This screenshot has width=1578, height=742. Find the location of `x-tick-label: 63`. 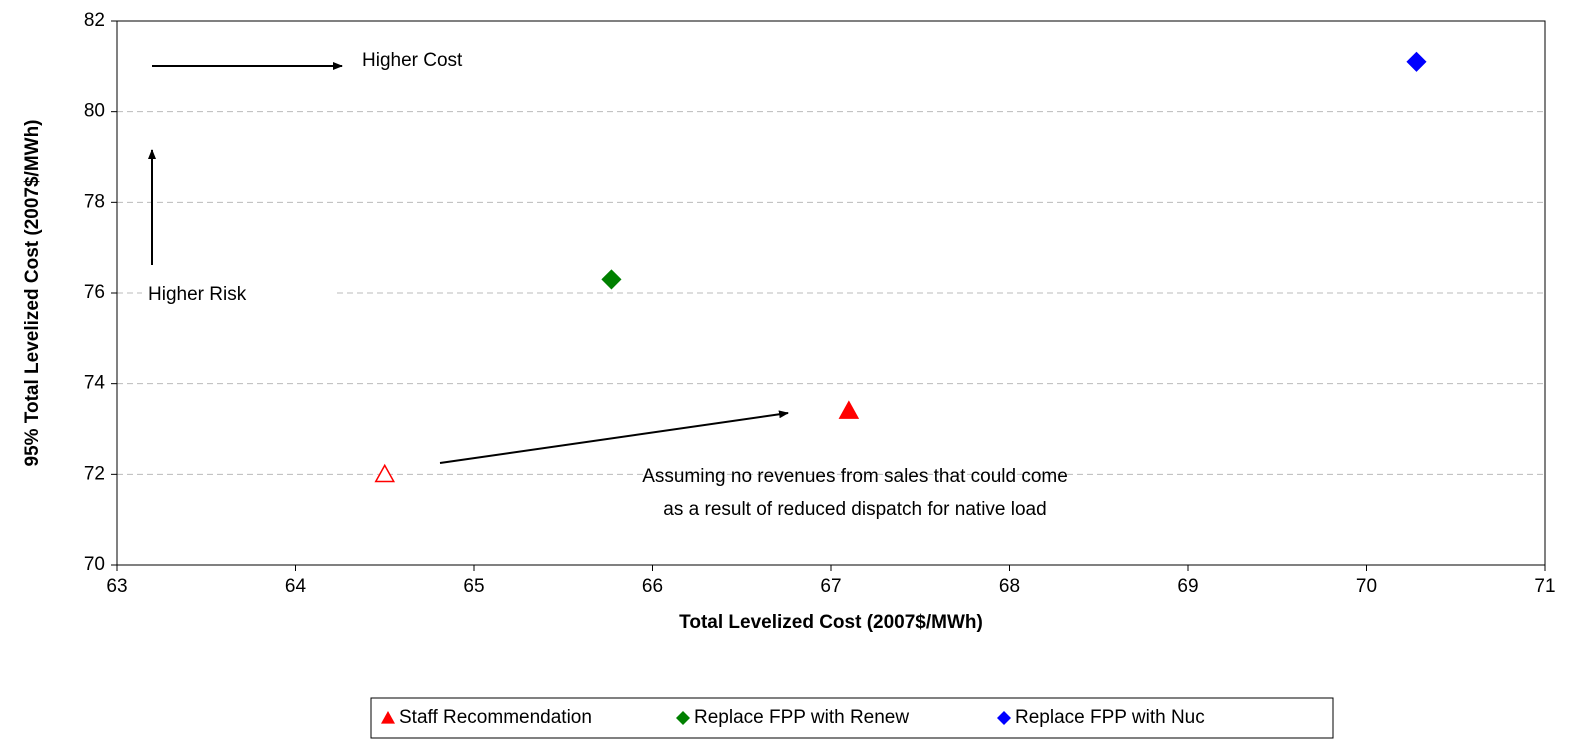

x-tick-label: 63 is located at coordinates (116, 586).